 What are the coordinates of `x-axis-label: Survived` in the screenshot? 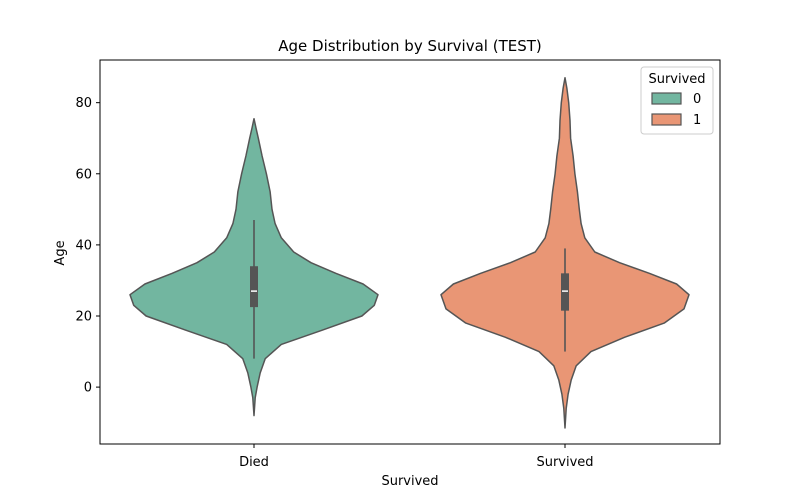 It's located at (409, 481).